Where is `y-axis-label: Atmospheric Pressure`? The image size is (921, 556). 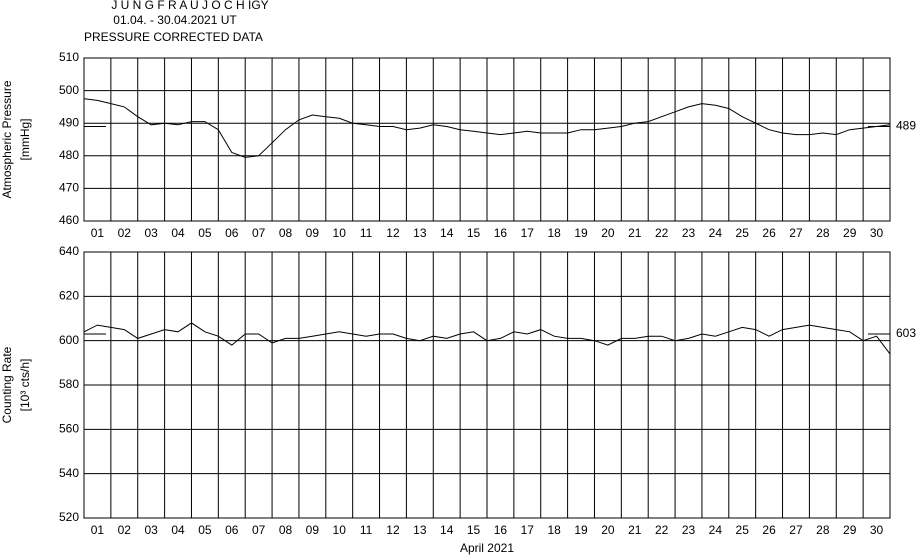
y-axis-label: Atmospheric Pressure is located at coordinates (7, 139).